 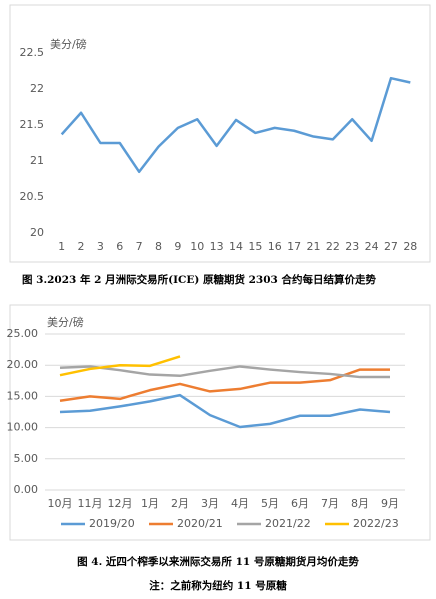 I want to click on y-tick-label: 0.00, so click(x=26, y=489).